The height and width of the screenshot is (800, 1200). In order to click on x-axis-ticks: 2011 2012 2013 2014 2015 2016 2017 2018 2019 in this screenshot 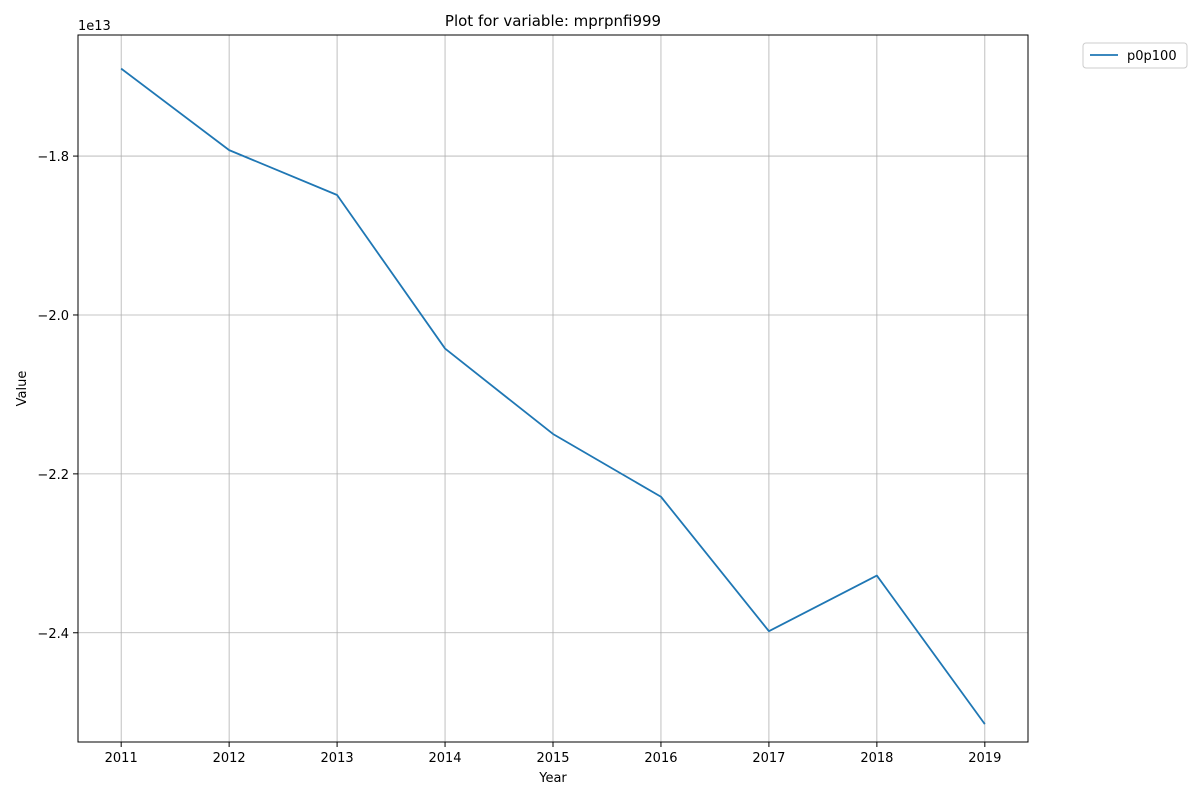, I will do `click(553, 754)`.